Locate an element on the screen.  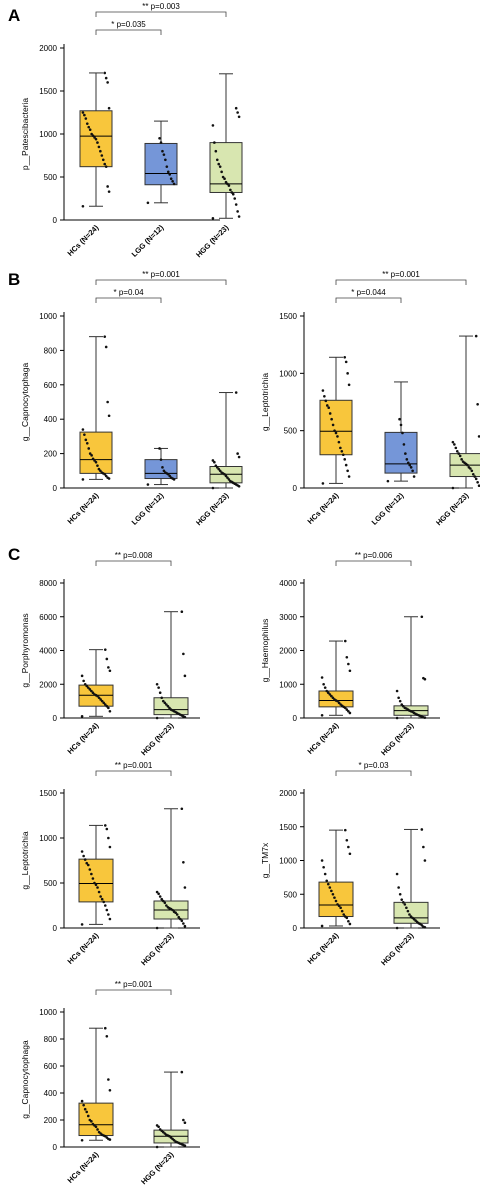
y-tick-label: 6000 is located at coordinates (48, 617).